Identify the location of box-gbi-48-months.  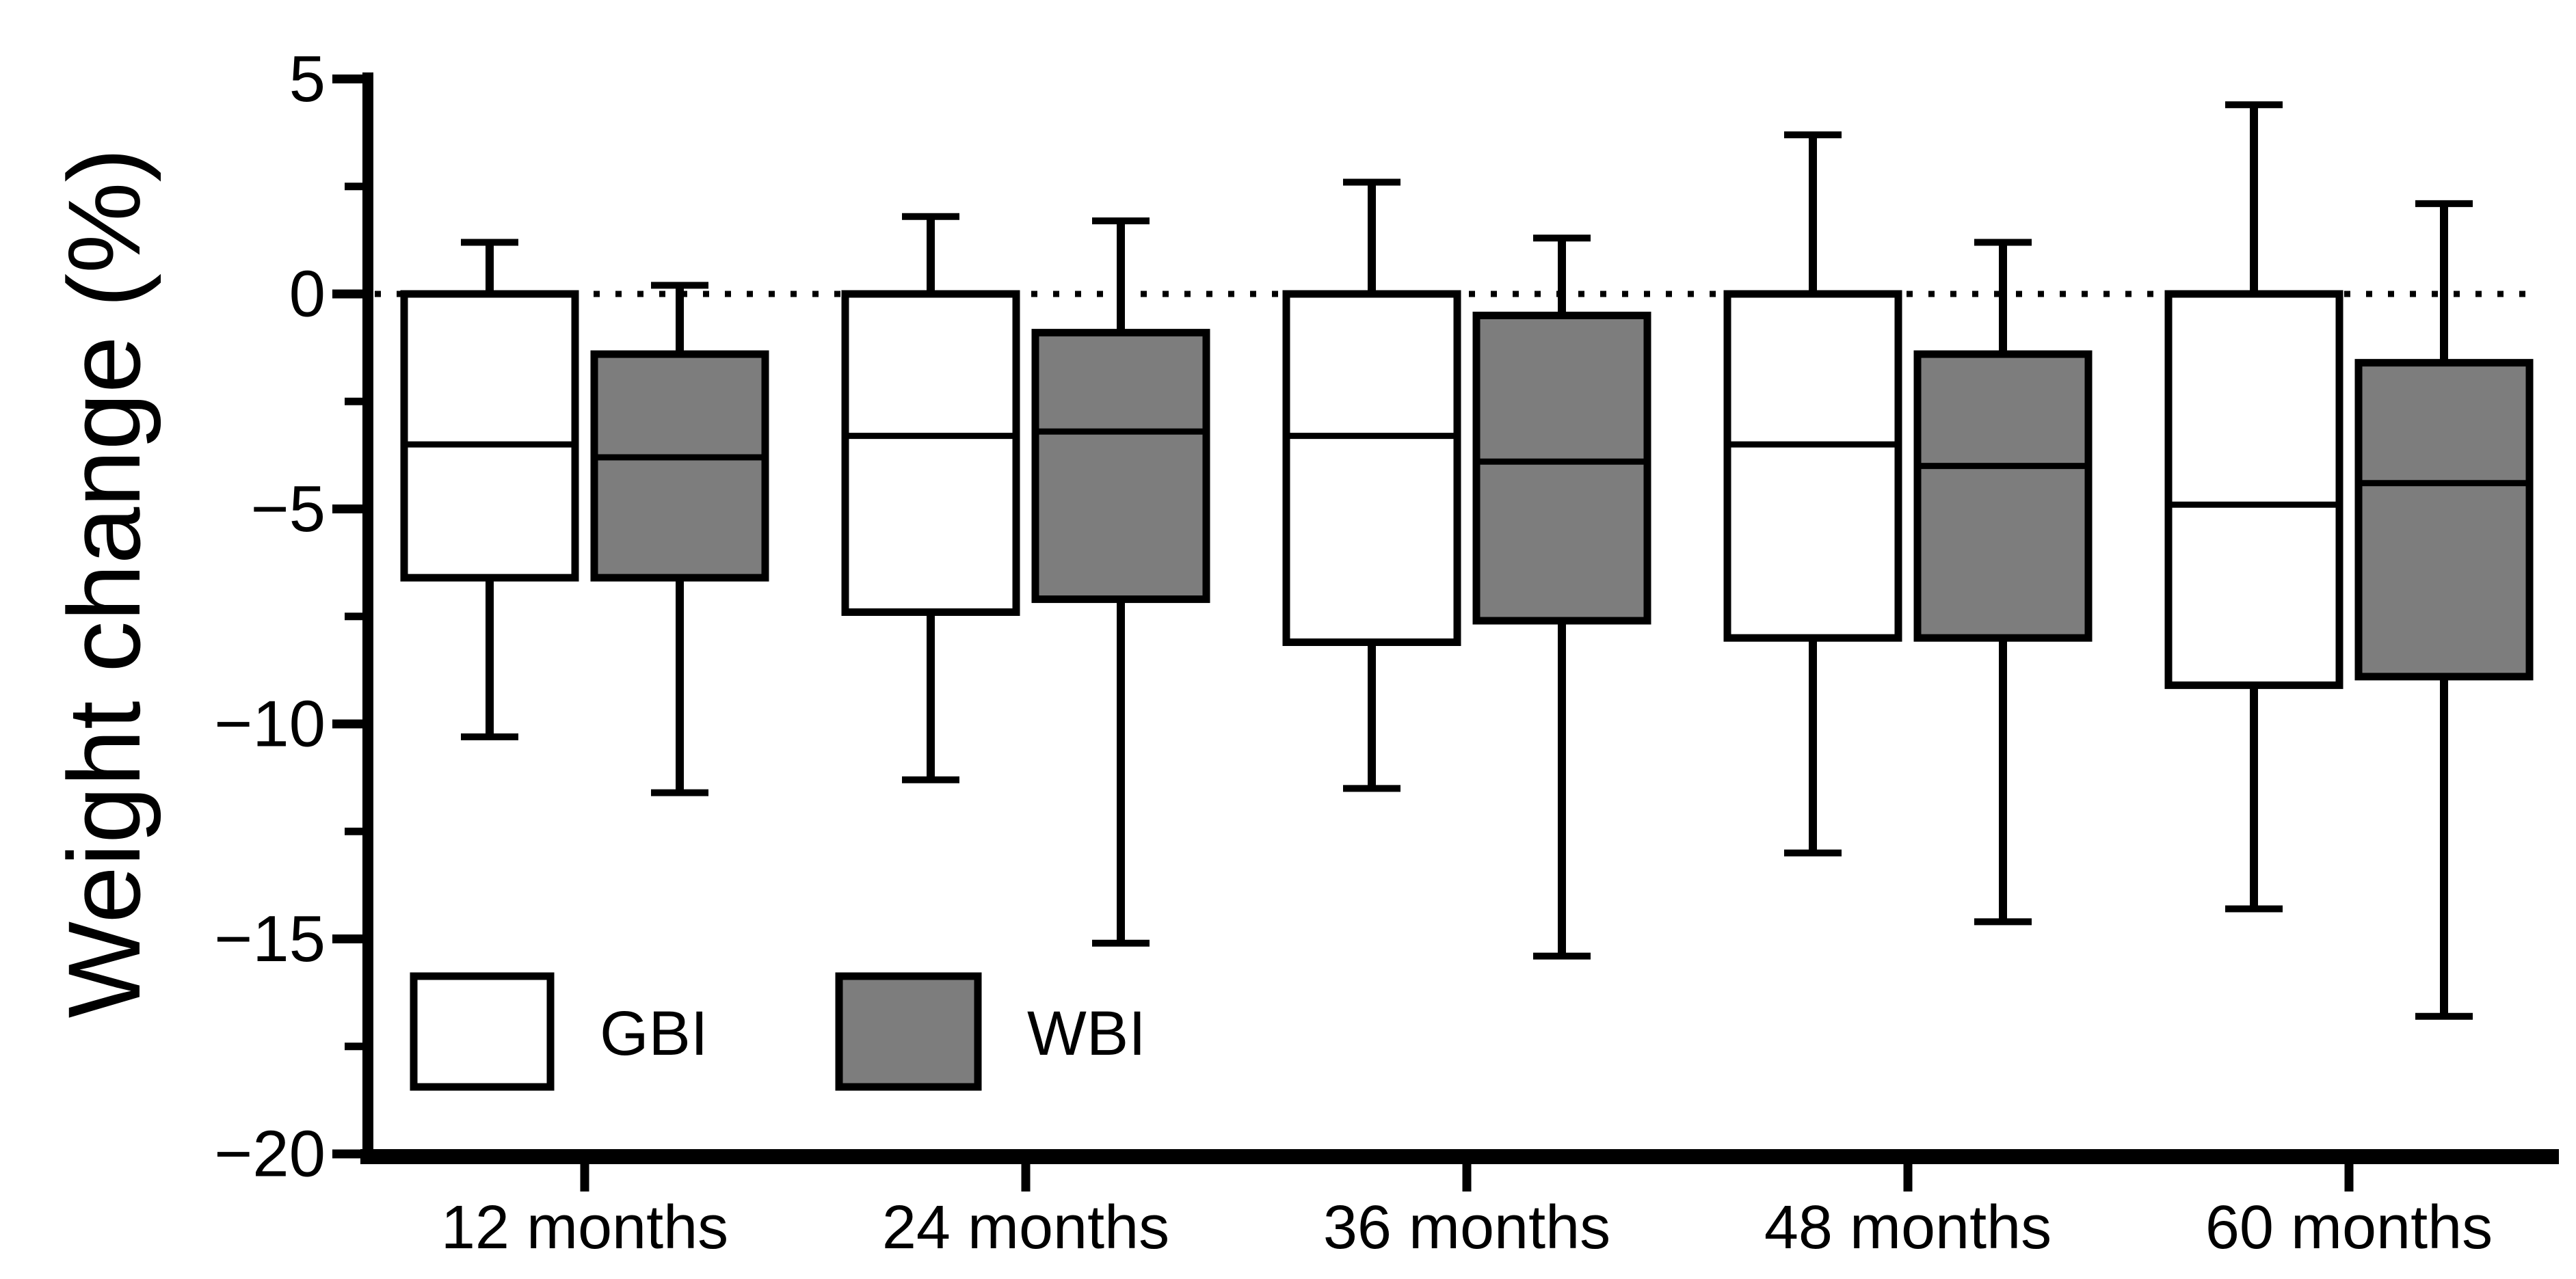
(1812, 466).